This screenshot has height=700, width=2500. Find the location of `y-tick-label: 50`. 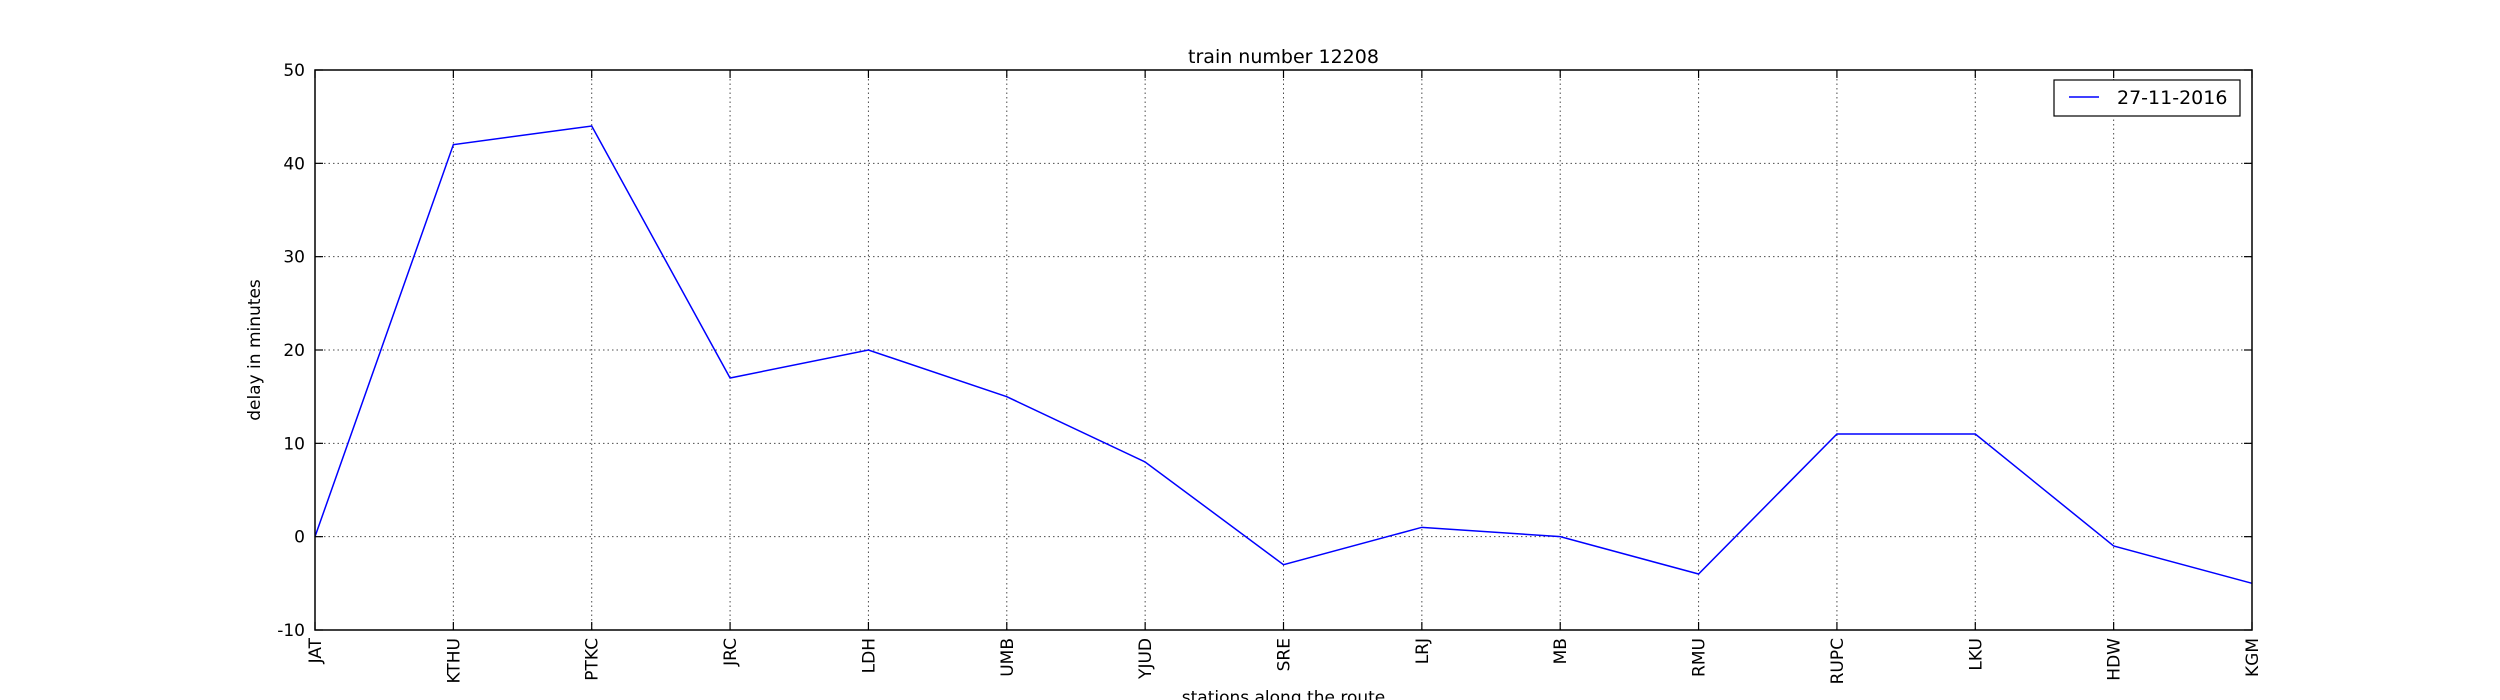

y-tick-label: 50 is located at coordinates (294, 71).